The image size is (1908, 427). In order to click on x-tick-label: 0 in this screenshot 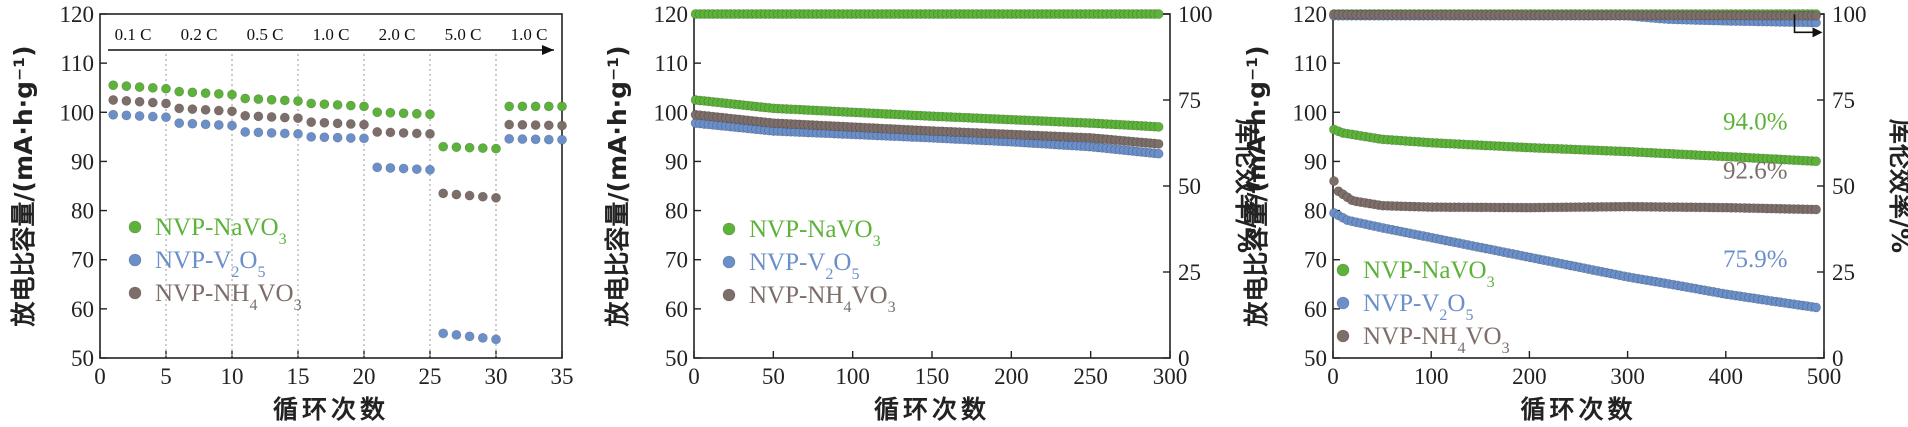, I will do `click(694, 376)`.